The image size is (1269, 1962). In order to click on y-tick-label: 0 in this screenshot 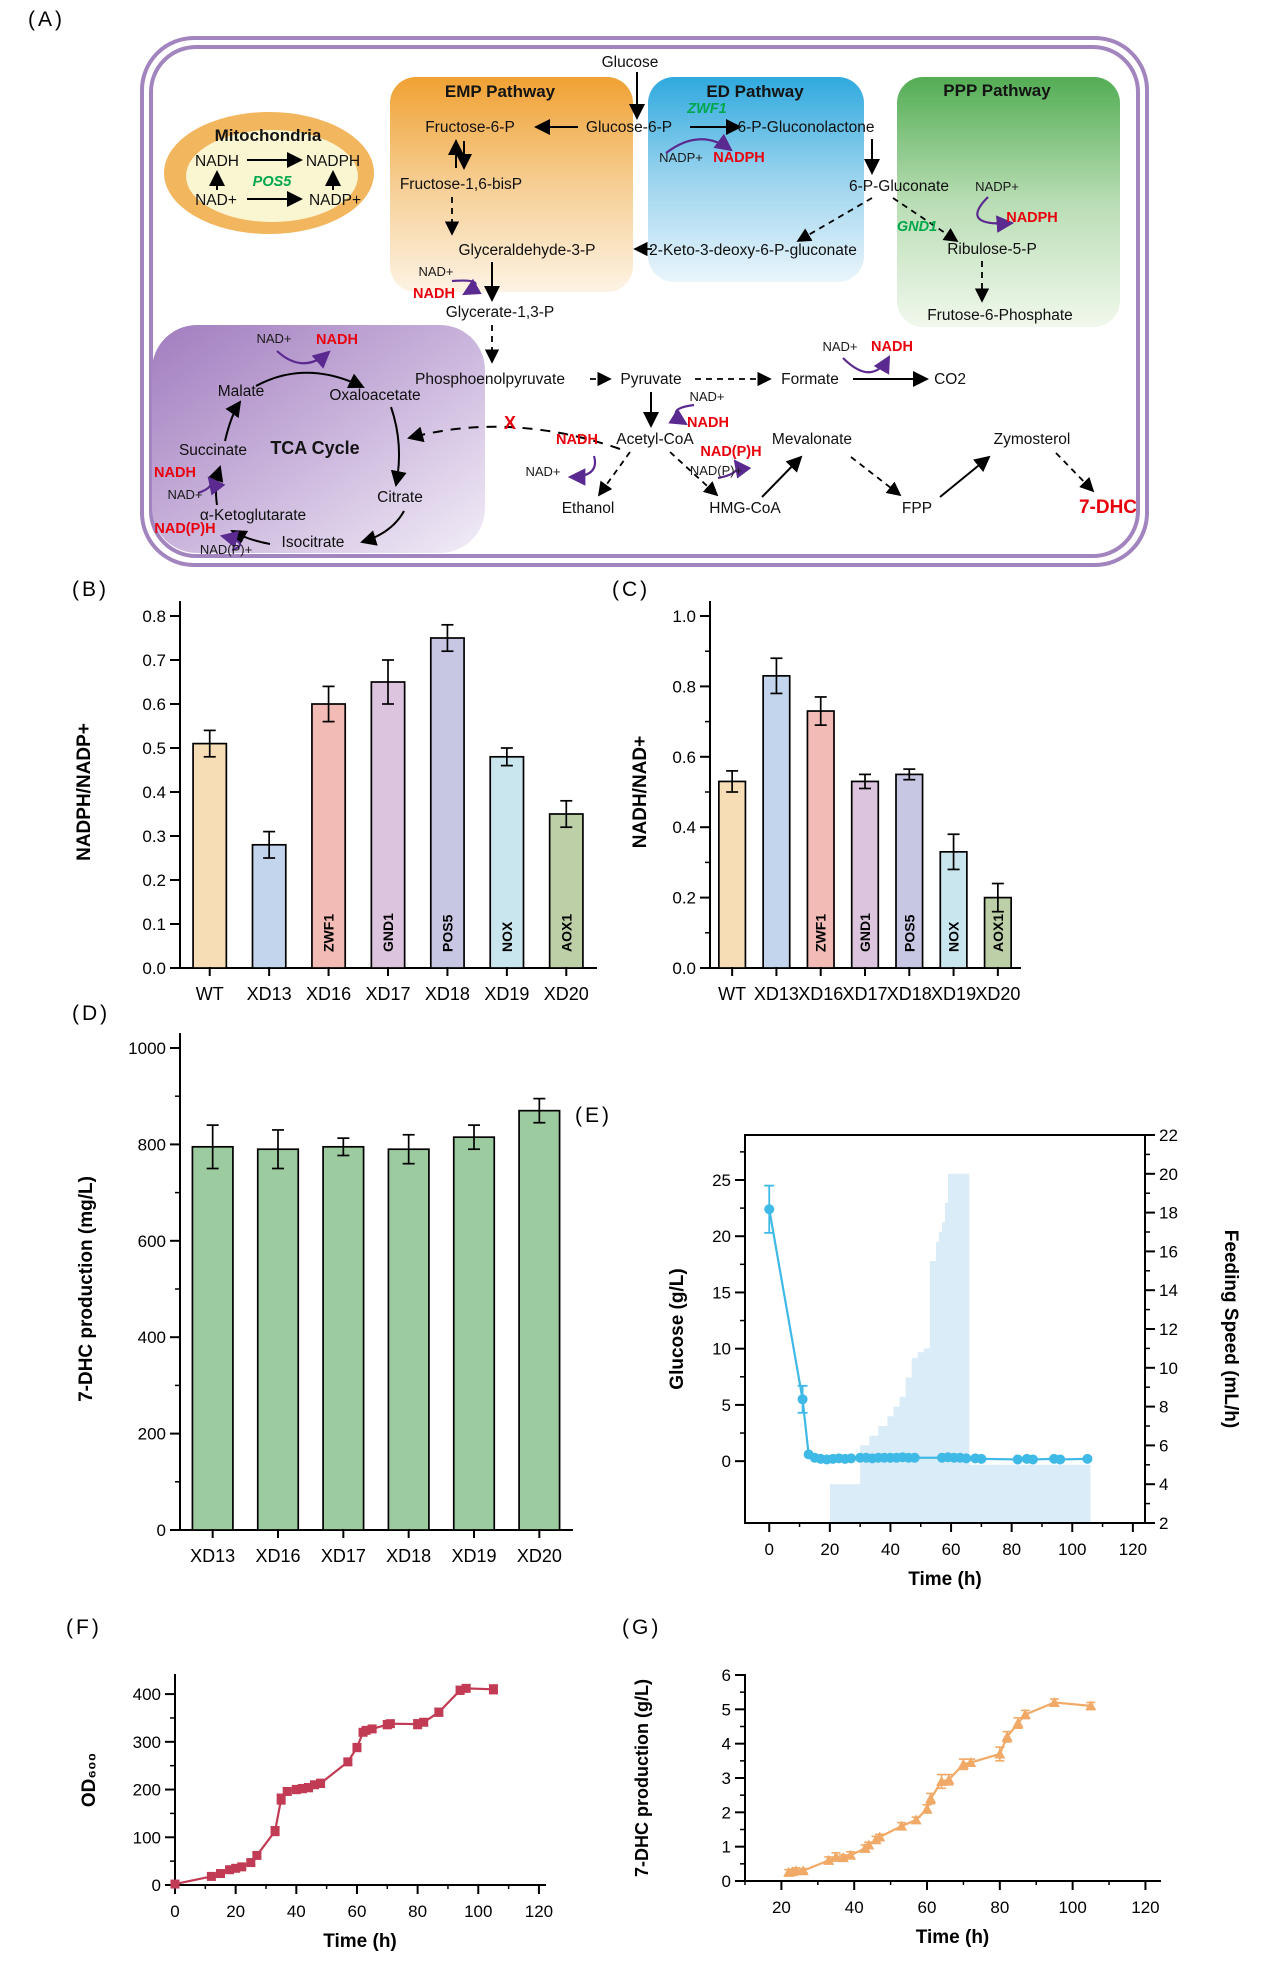, I will do `click(726, 1461)`.